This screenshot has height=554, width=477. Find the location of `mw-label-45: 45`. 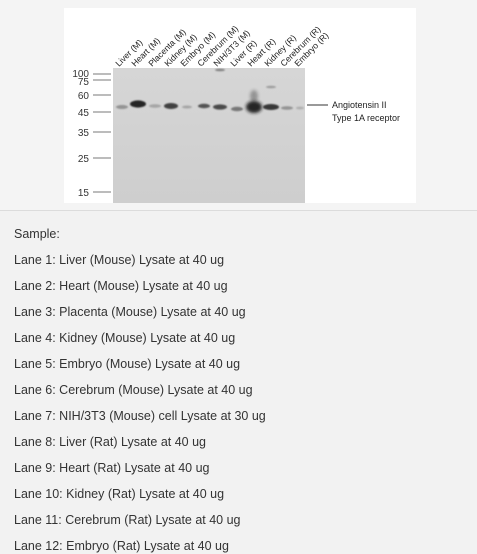

mw-label-45: 45 is located at coordinates (84, 113).